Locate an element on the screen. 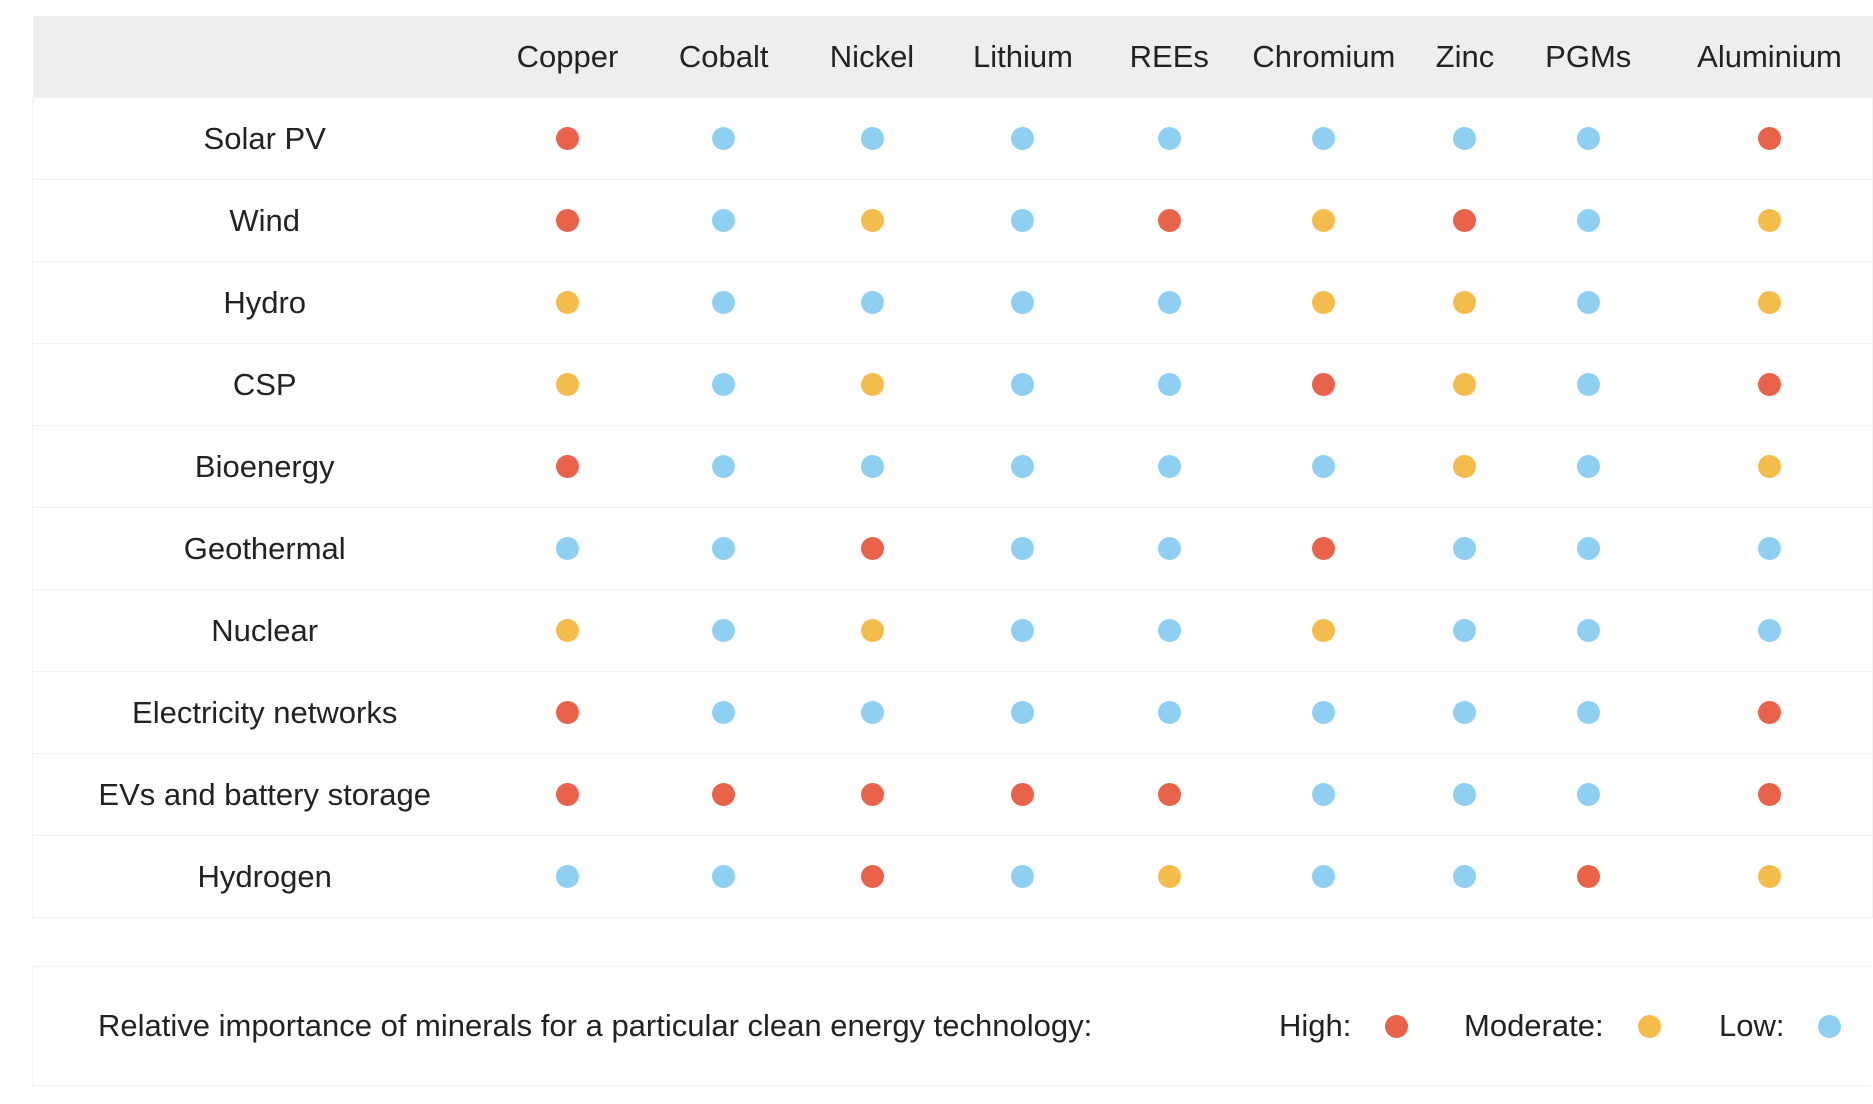  column-header-lithium: Lithium is located at coordinates (1023, 56).